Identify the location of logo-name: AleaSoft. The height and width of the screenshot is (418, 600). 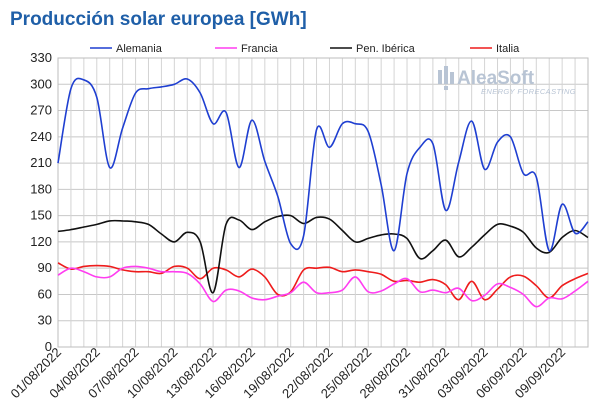
(496, 78).